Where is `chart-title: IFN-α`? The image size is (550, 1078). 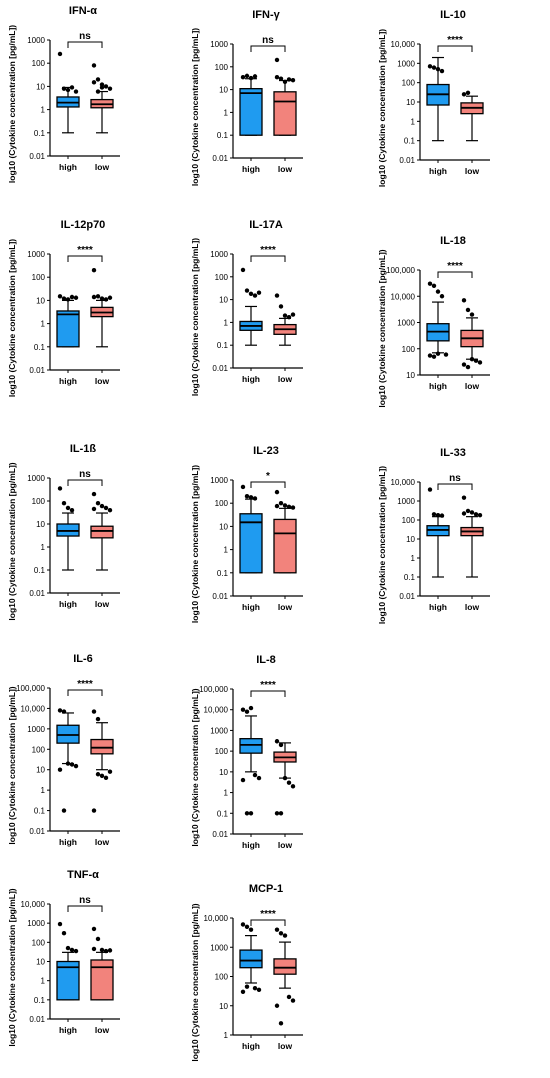
chart-title: IFN-α is located at coordinates (83, 11).